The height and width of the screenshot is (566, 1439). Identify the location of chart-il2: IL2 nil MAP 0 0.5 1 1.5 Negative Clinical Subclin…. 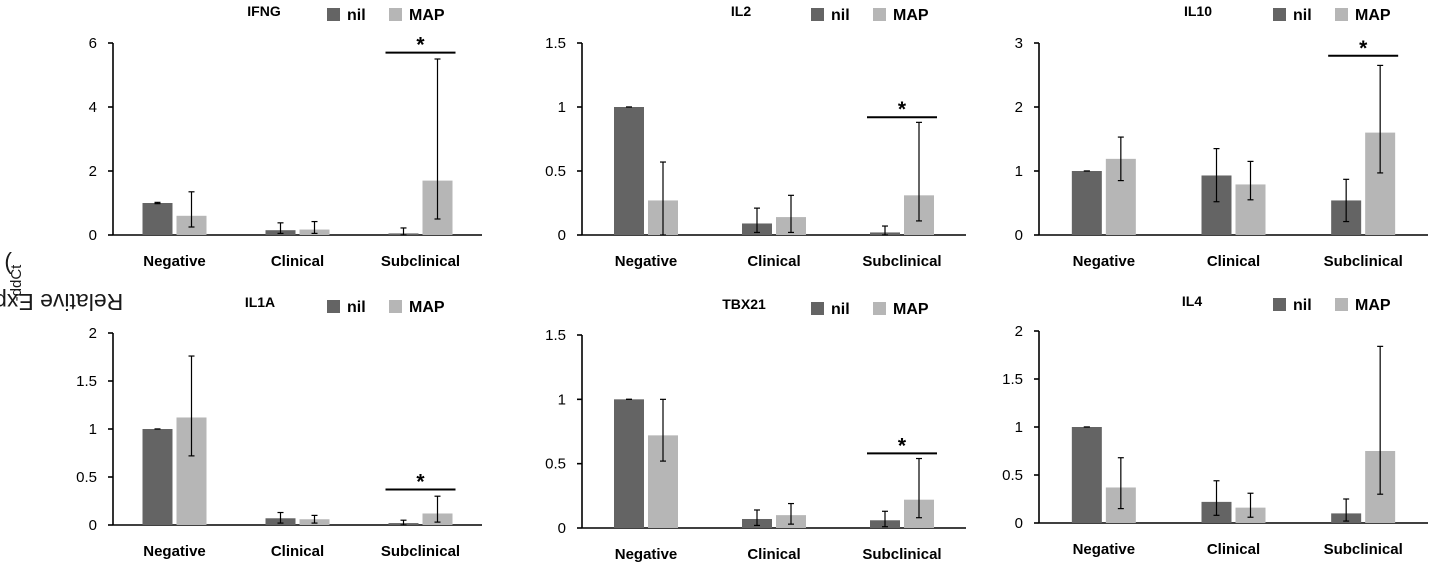
(755, 136).